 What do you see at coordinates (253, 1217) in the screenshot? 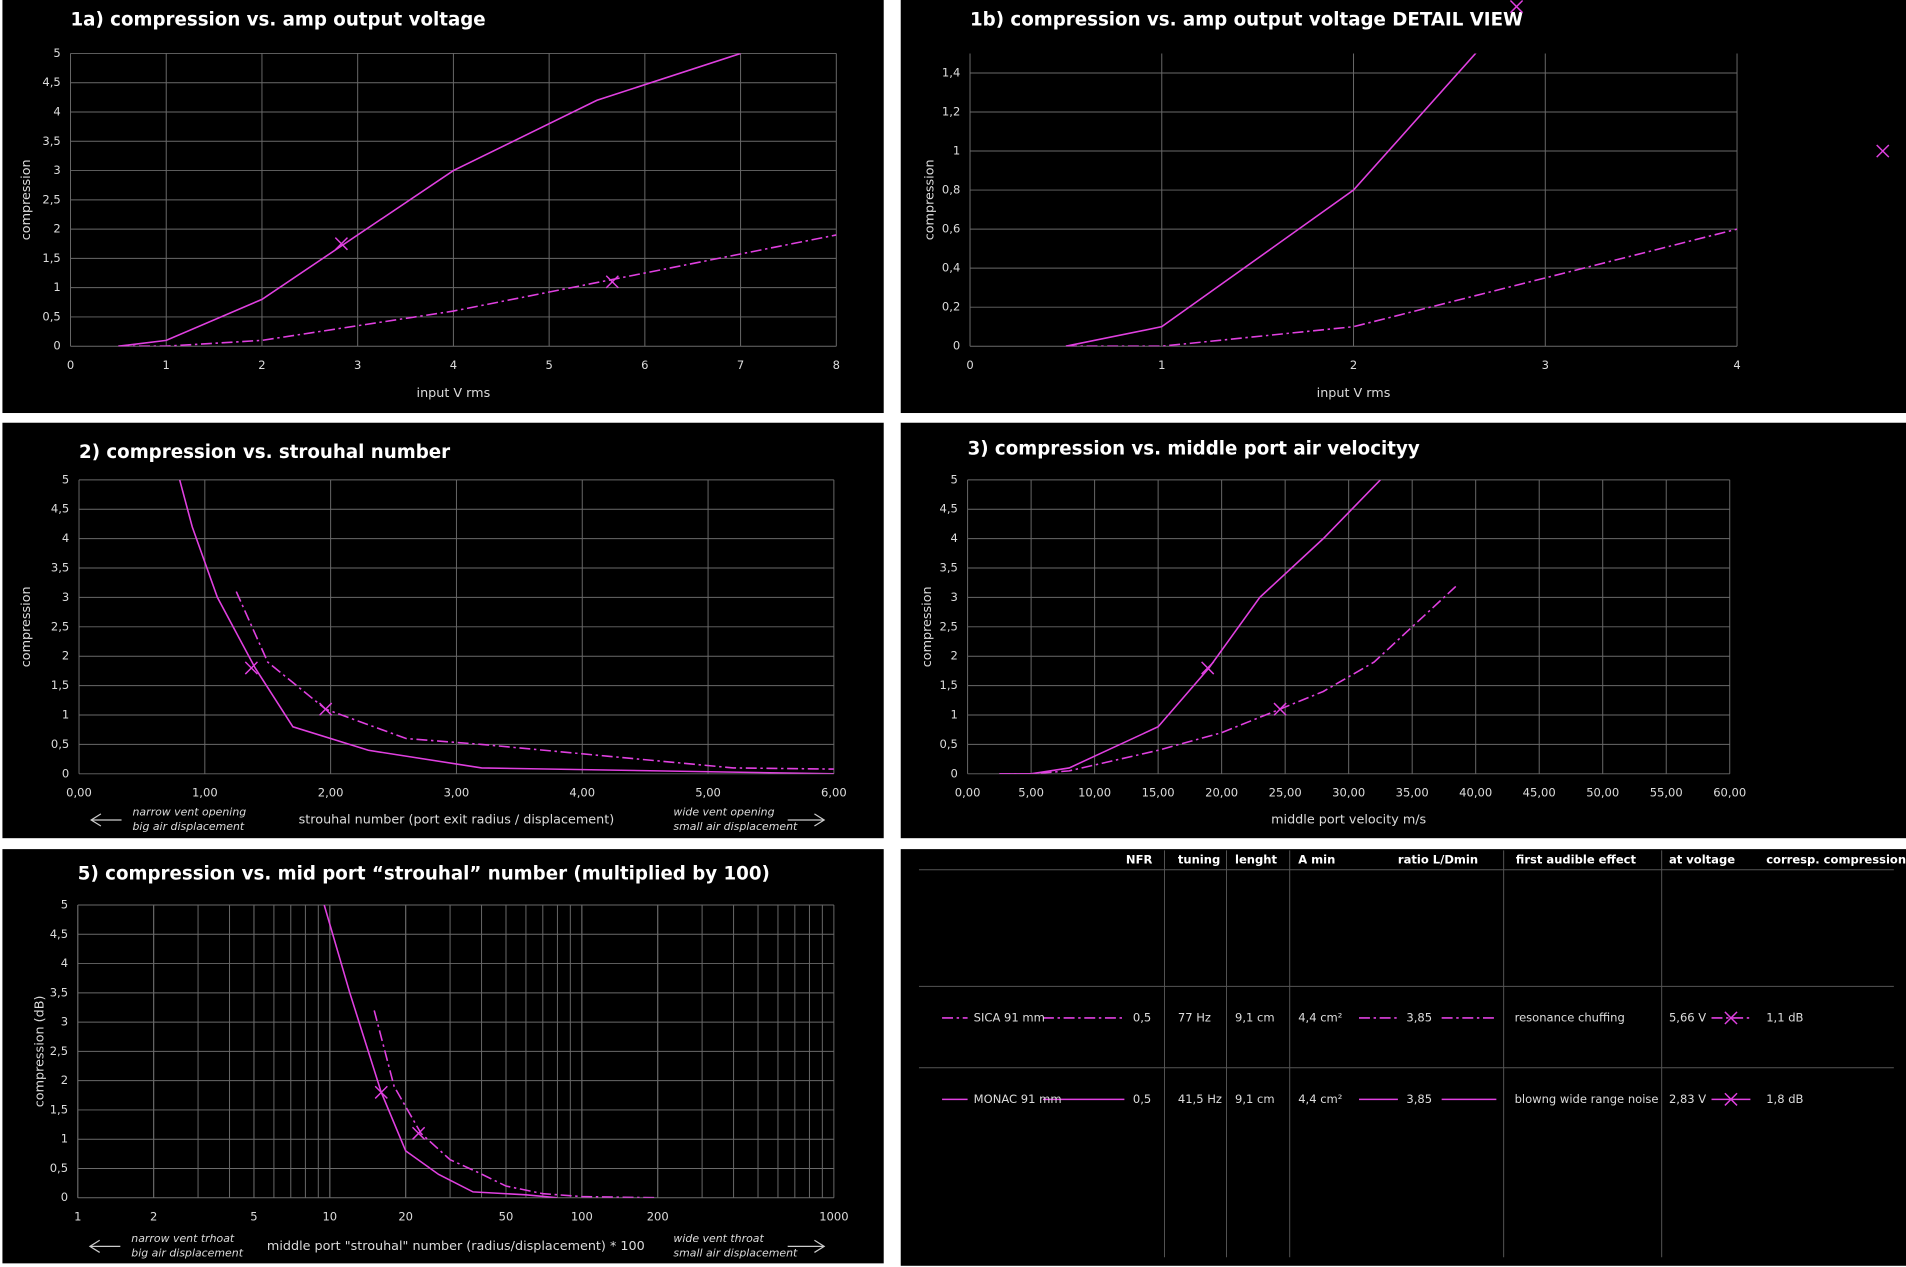
I see `x-tick-label: 5` at bounding box center [253, 1217].